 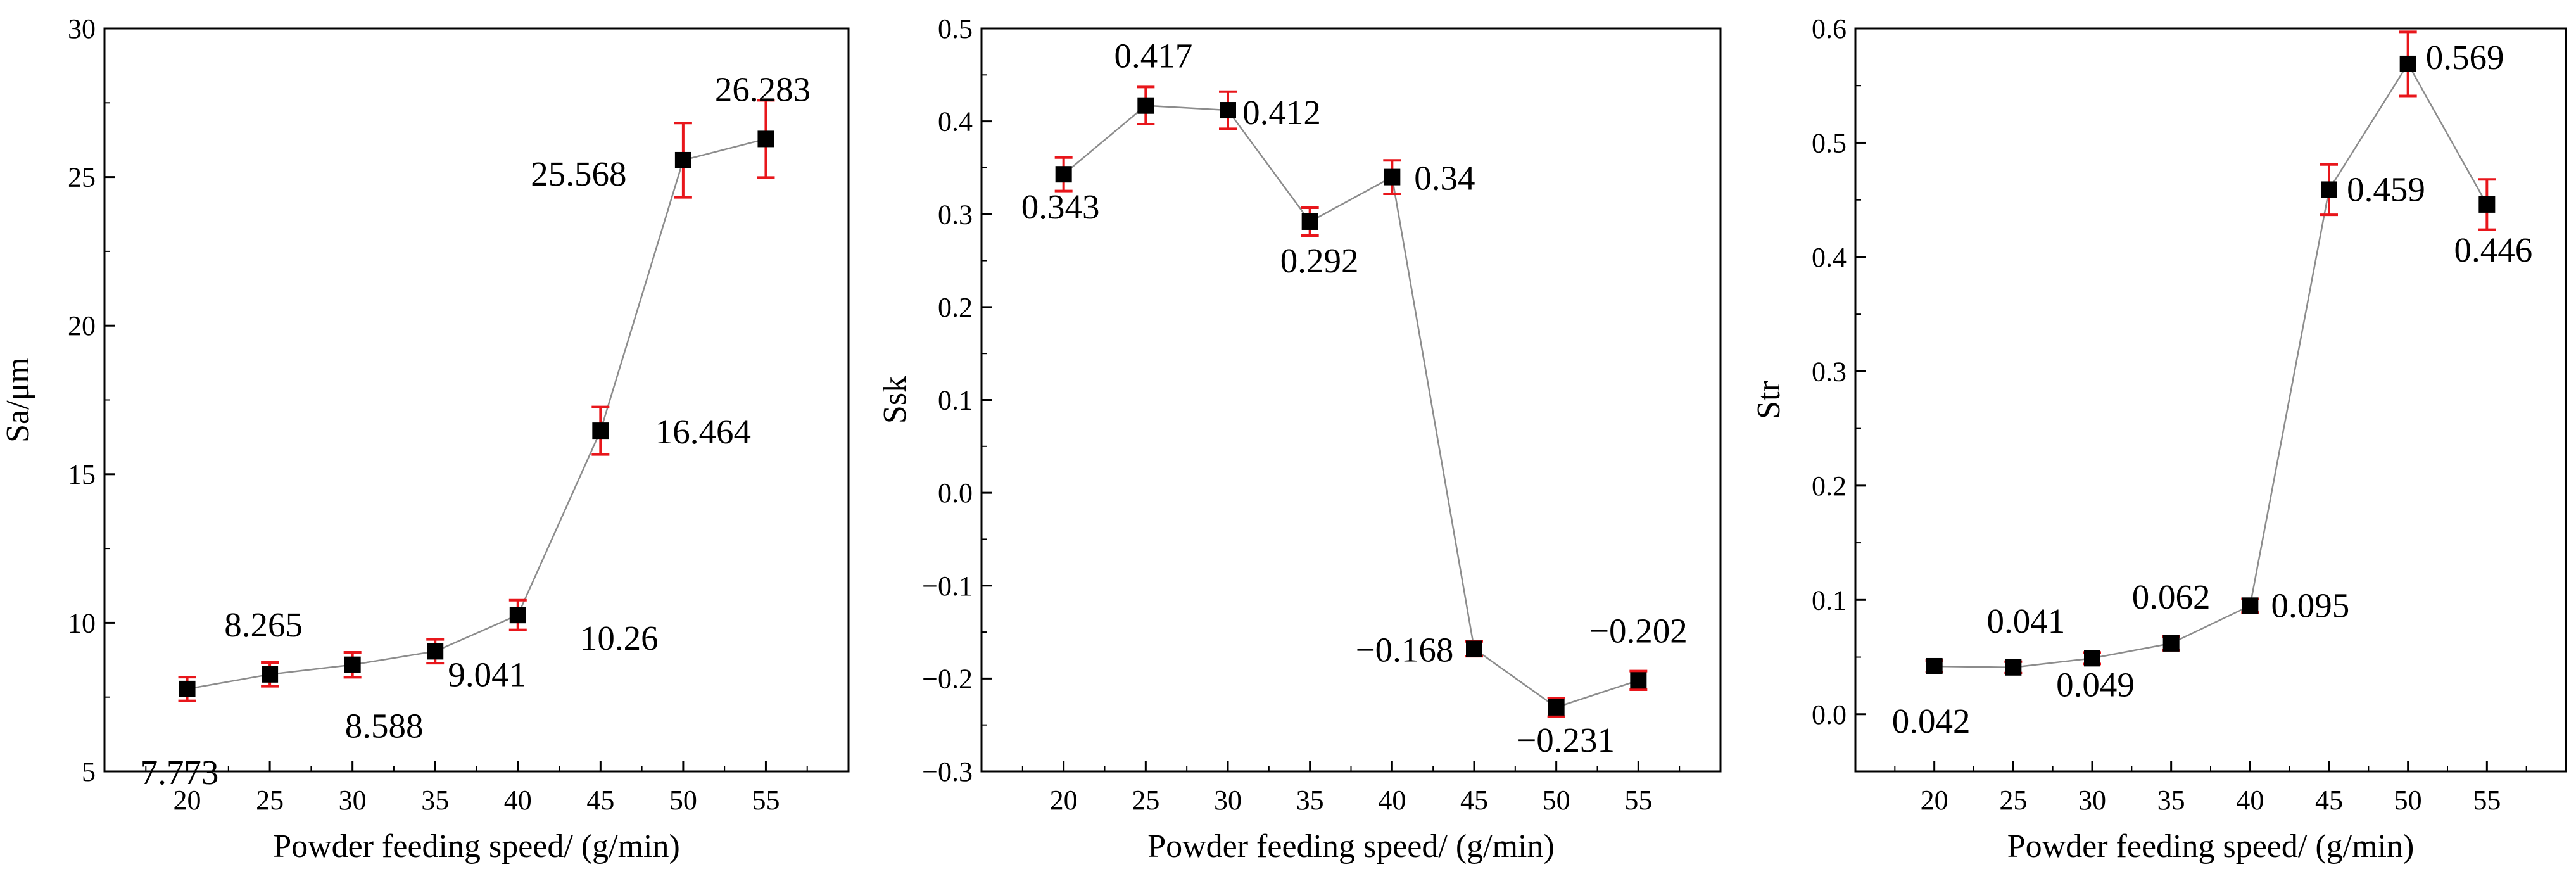 I want to click on data-label: 0.459, so click(x=2386, y=189).